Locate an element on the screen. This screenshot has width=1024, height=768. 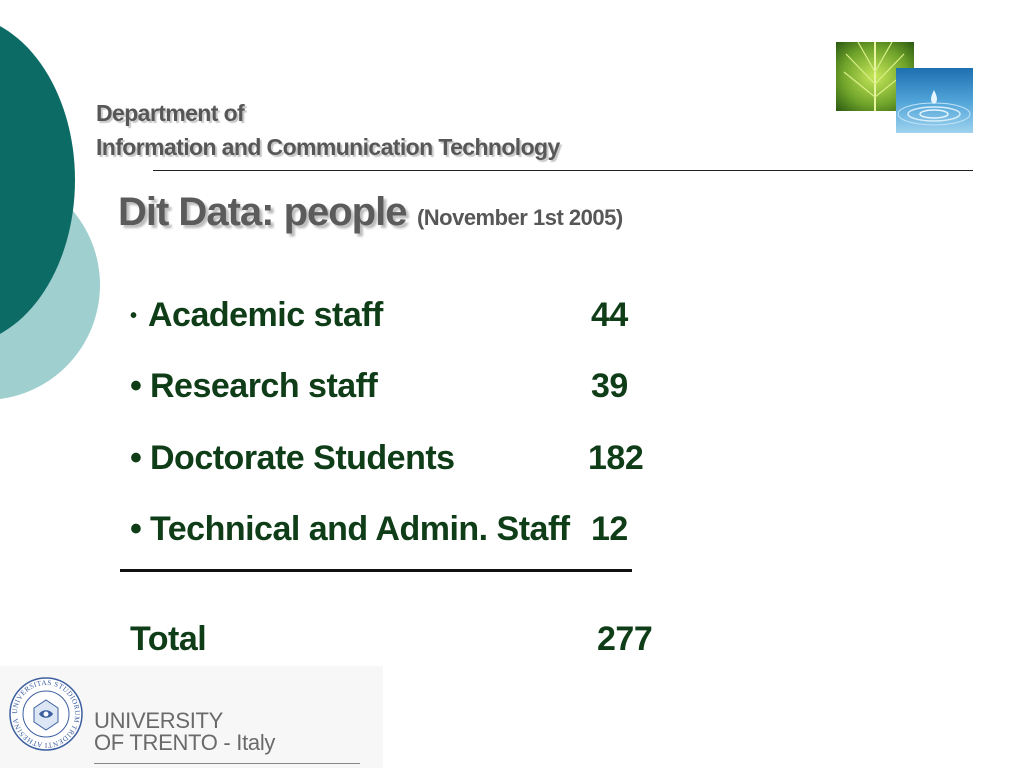
header-divider is located at coordinates (563, 170).